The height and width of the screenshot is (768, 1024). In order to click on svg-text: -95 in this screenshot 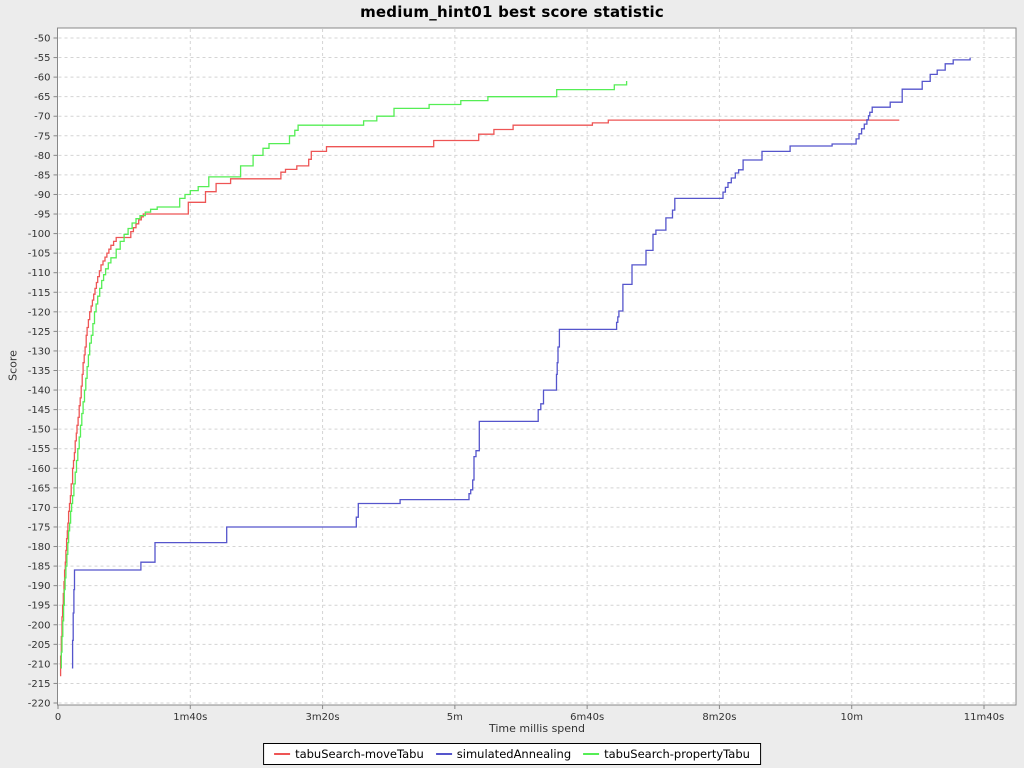, I will do `click(42, 215)`.